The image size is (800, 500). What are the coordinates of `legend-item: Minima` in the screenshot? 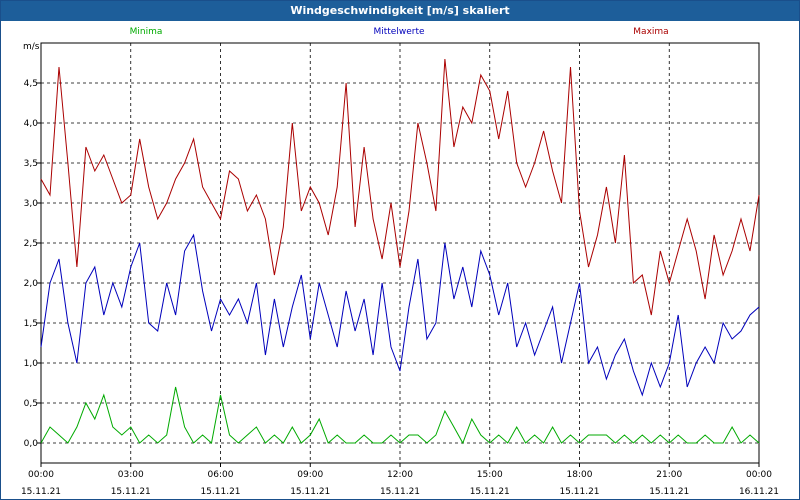 It's located at (146, 32).